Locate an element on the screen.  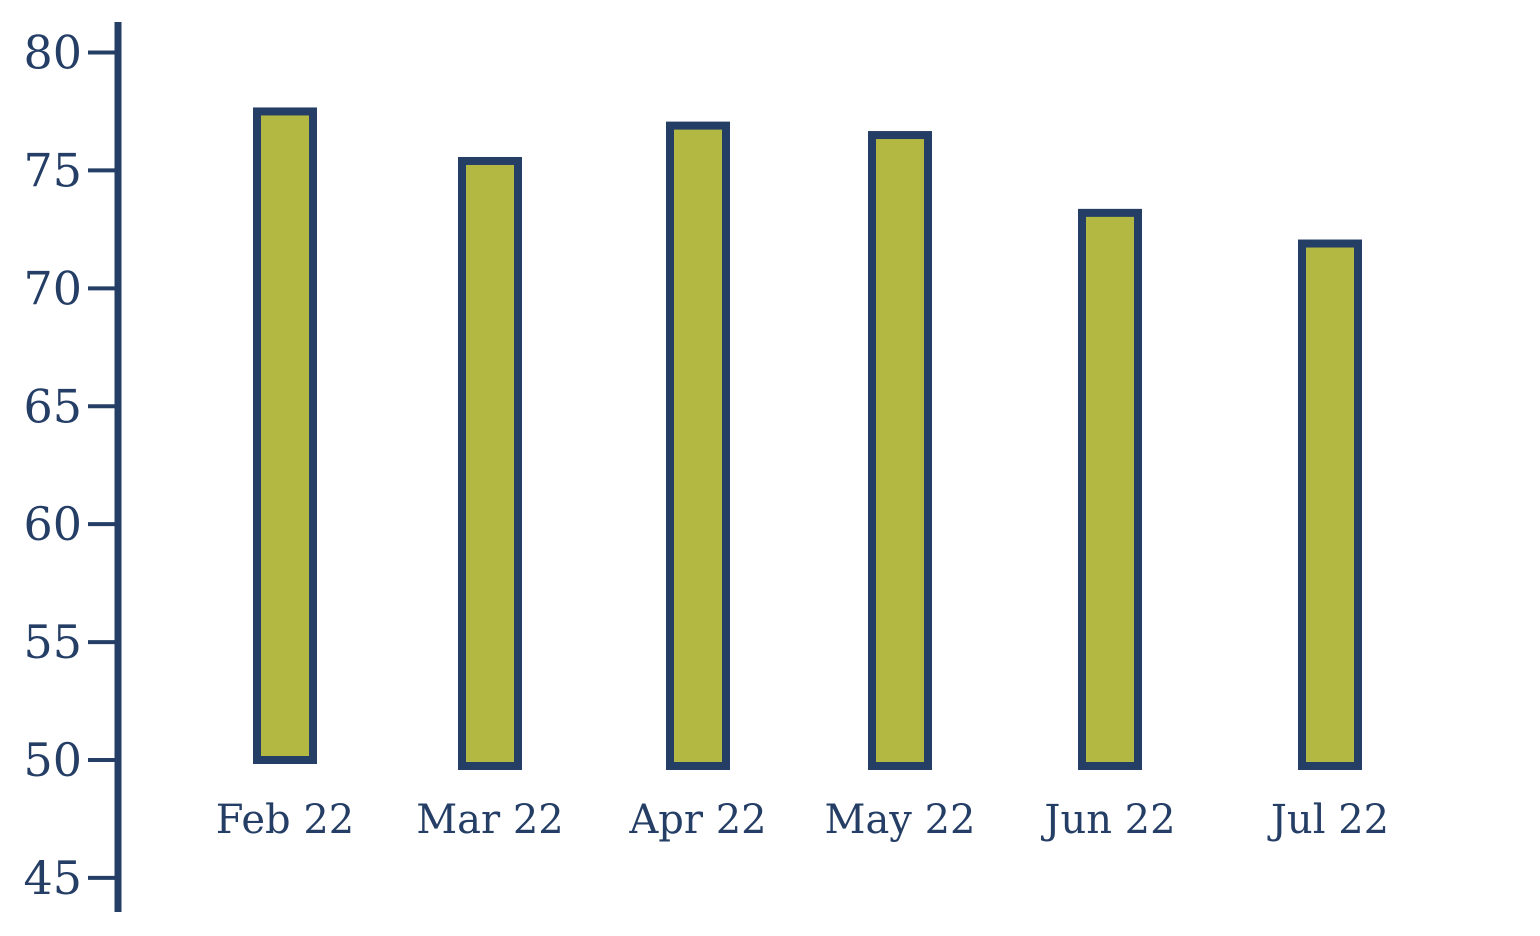
x-axis-labels: Feb 22 Mar 22 Apr 22 May 22 Jun 22 Jul 22 is located at coordinates (802, 820).